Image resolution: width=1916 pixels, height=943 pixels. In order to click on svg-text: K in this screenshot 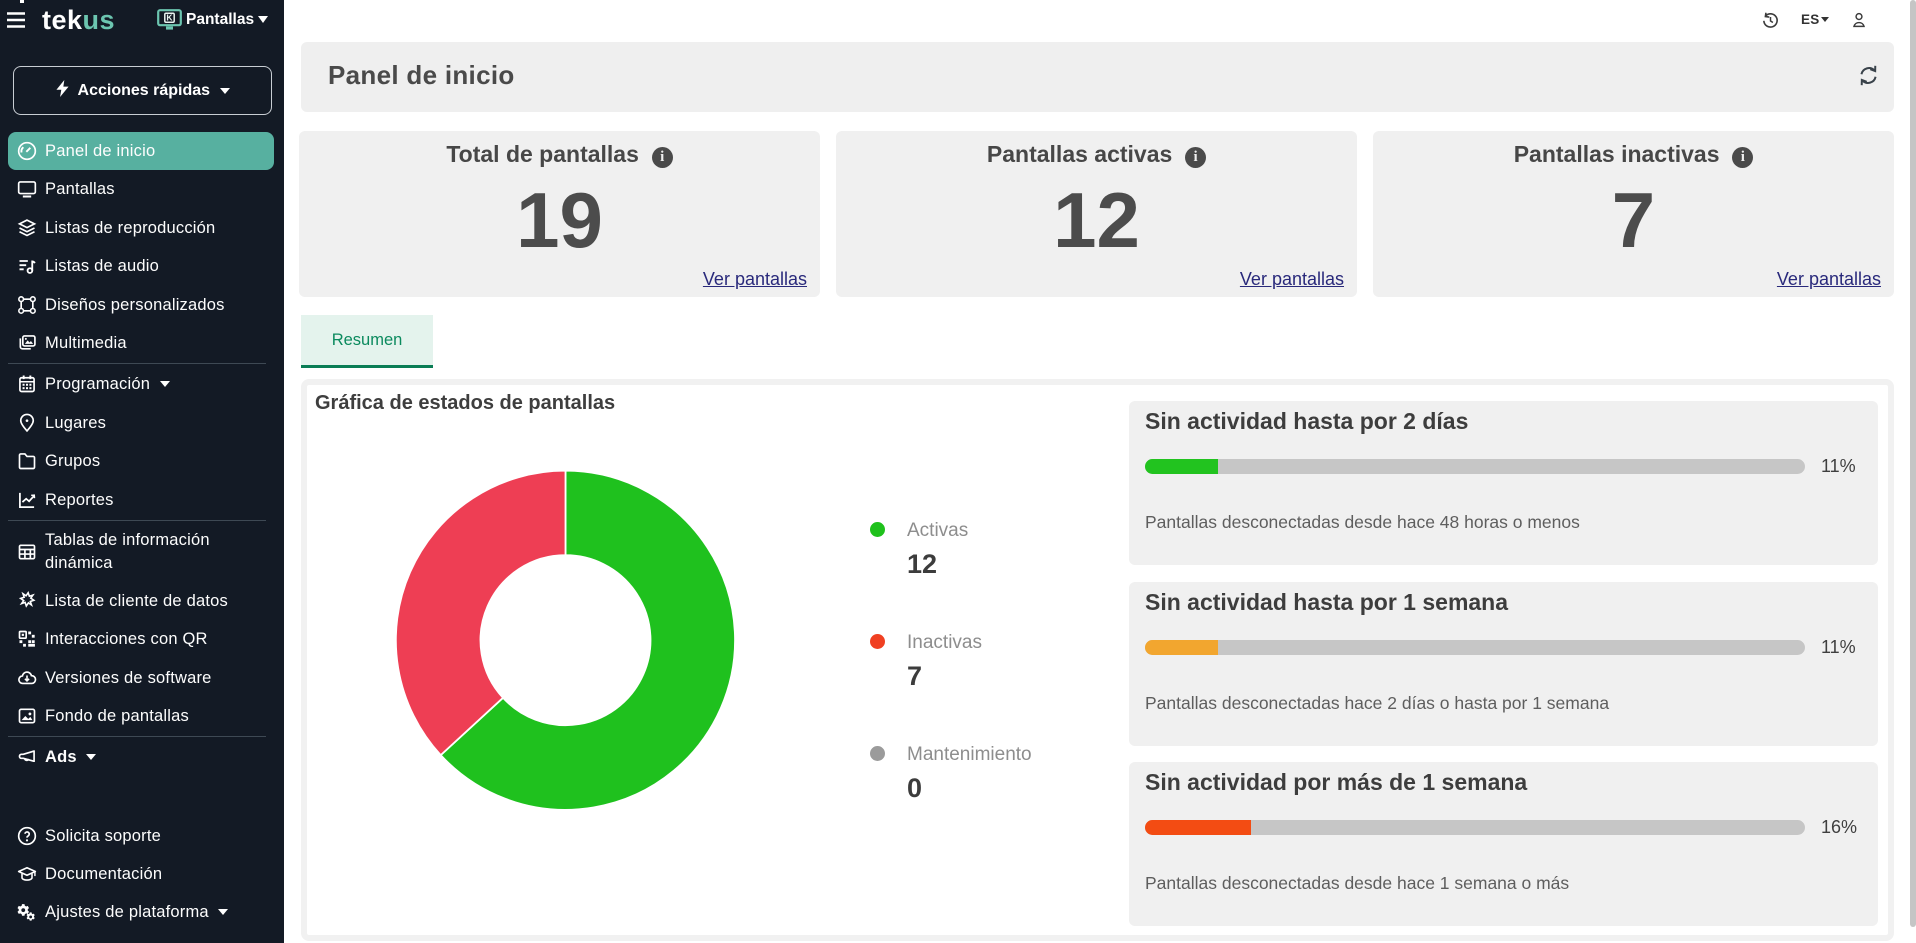, I will do `click(169, 18)`.